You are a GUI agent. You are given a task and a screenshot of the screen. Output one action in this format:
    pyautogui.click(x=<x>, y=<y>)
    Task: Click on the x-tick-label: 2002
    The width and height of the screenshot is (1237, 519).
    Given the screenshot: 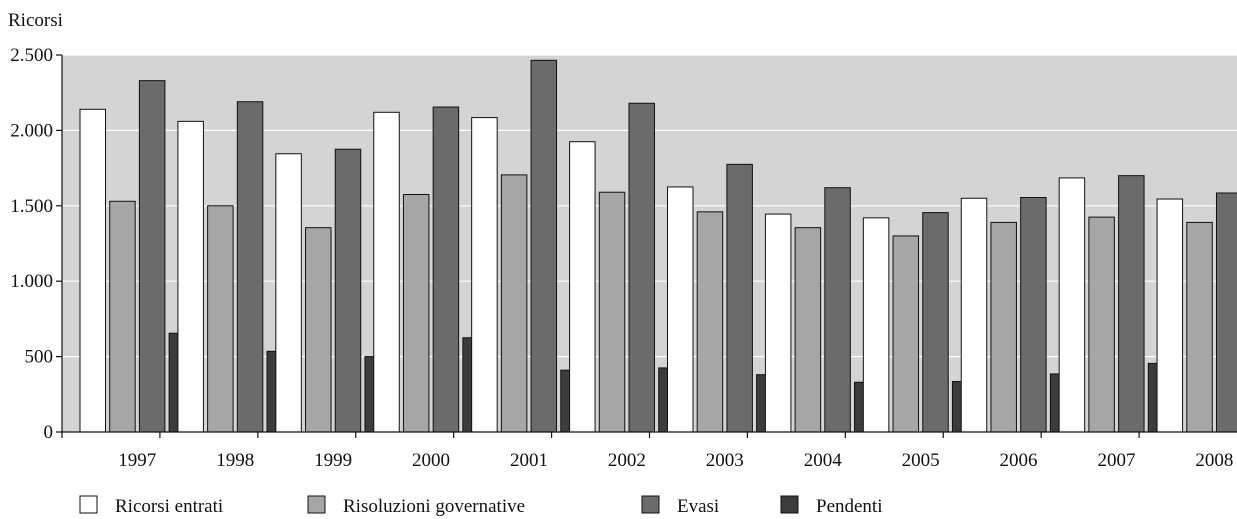 What is the action you would take?
    pyautogui.click(x=627, y=460)
    